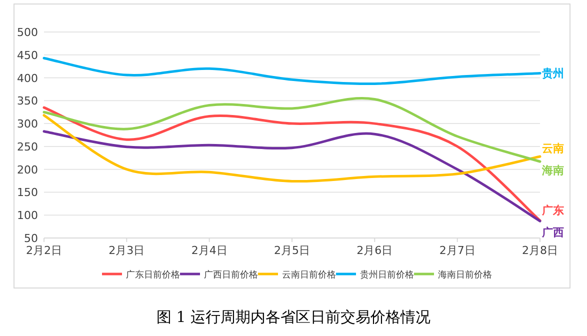  Describe the element at coordinates (27, 78) in the screenshot. I see `y-tick-label: 400` at that location.